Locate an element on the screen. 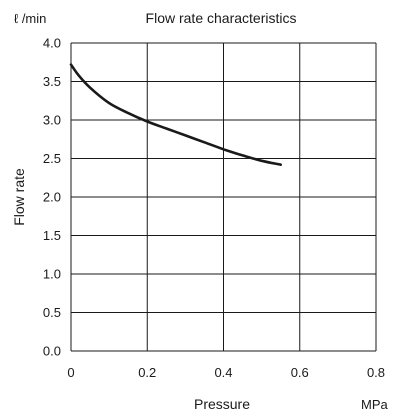  y-tick-label: 4.0 is located at coordinates (52, 43).